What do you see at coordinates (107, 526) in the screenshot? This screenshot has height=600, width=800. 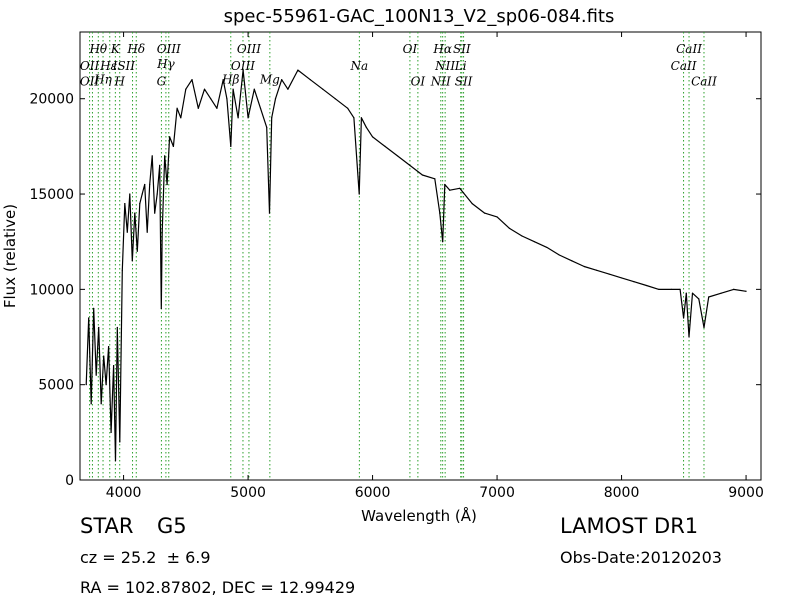 I see `object-class: STAR` at bounding box center [107, 526].